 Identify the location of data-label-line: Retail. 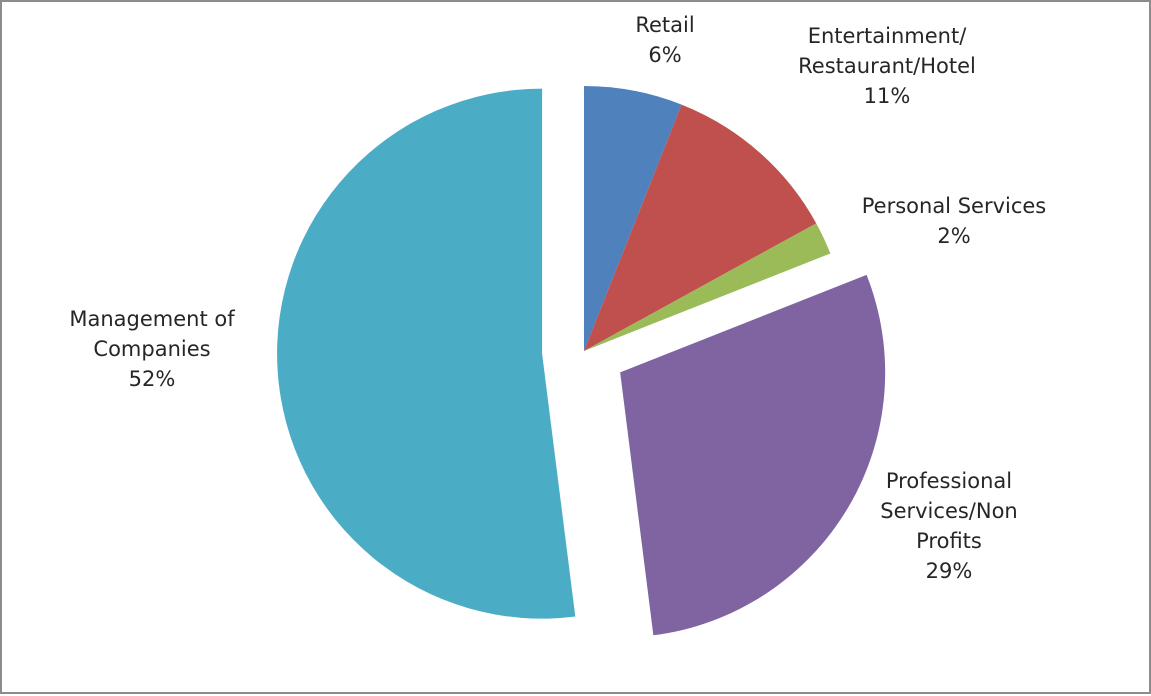
(664, 25).